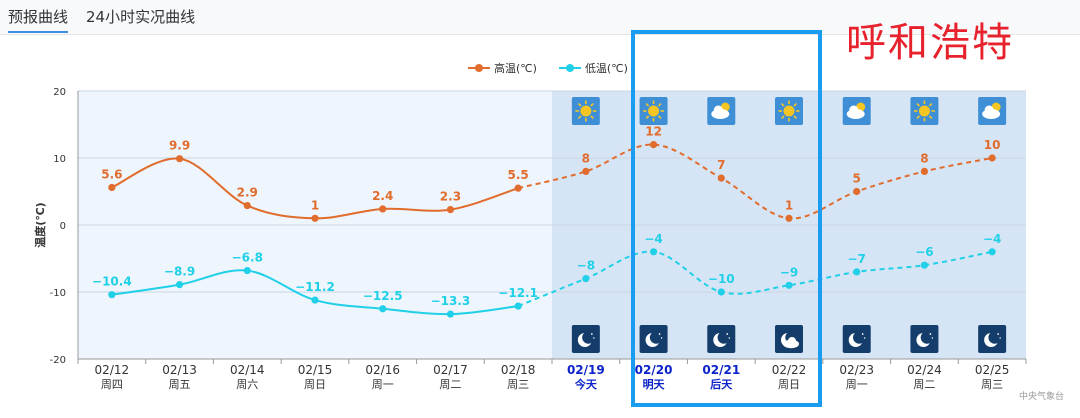  Describe the element at coordinates (112, 282) in the screenshot. I see `series-low-data-label: −10.4` at that location.